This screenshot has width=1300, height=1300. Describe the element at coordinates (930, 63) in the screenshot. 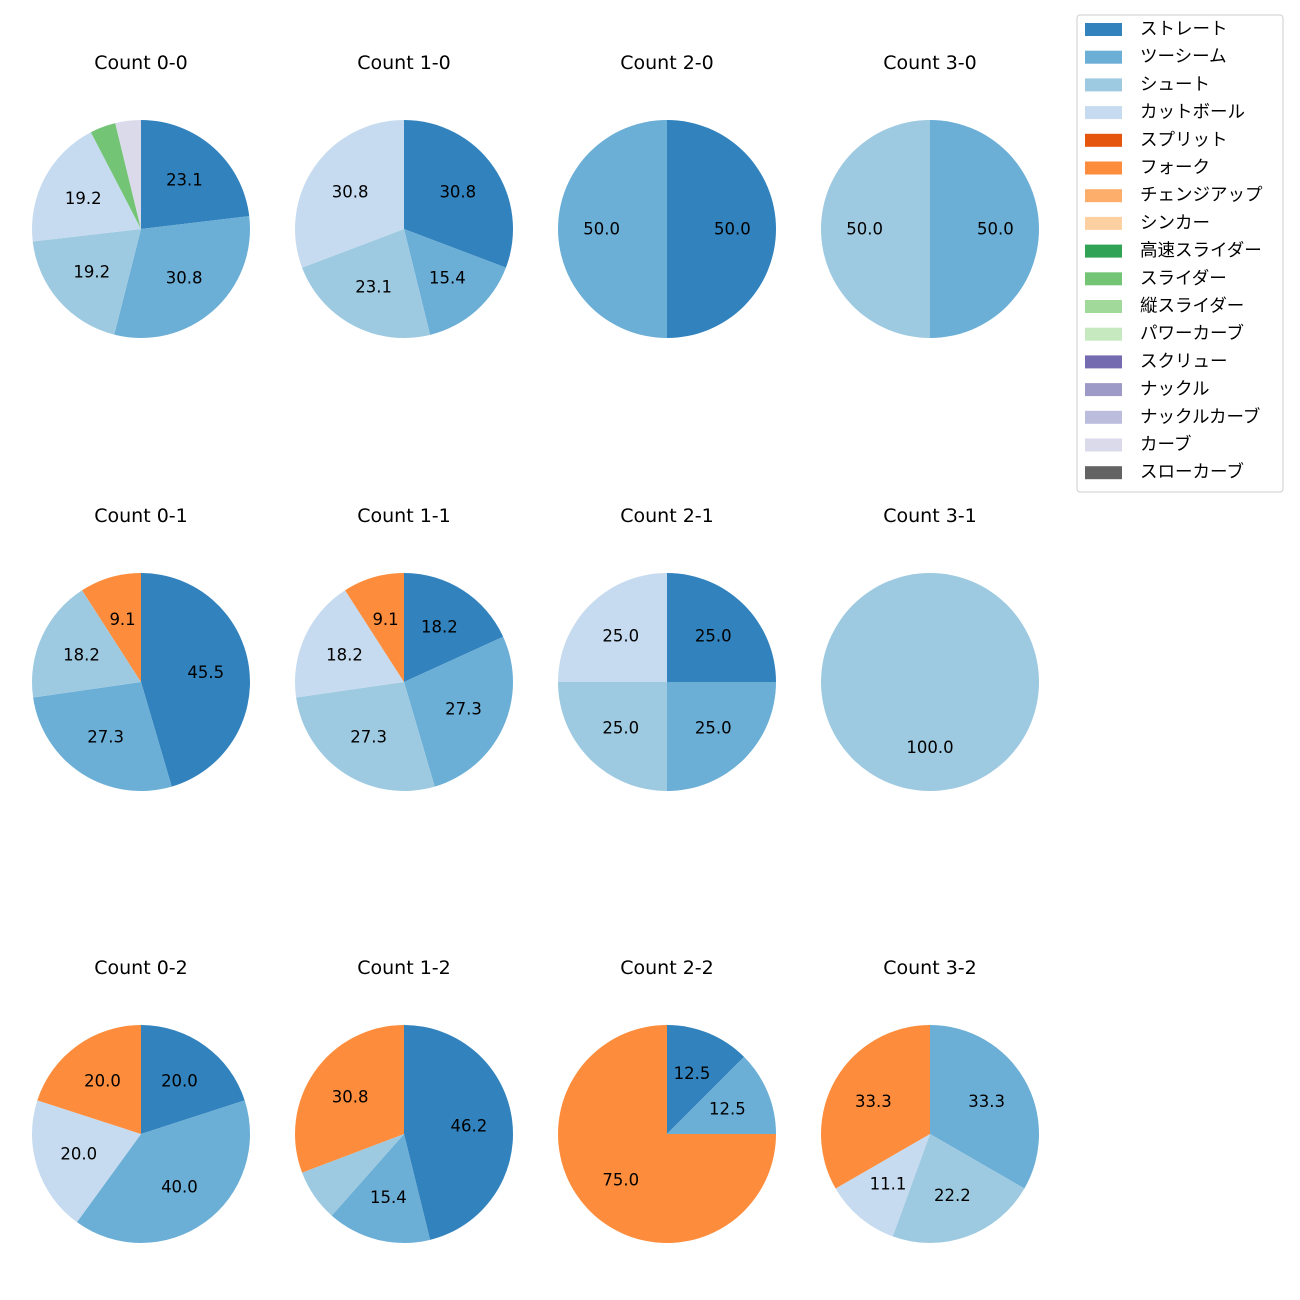

I see `pie-title: Count 3-0` at that location.